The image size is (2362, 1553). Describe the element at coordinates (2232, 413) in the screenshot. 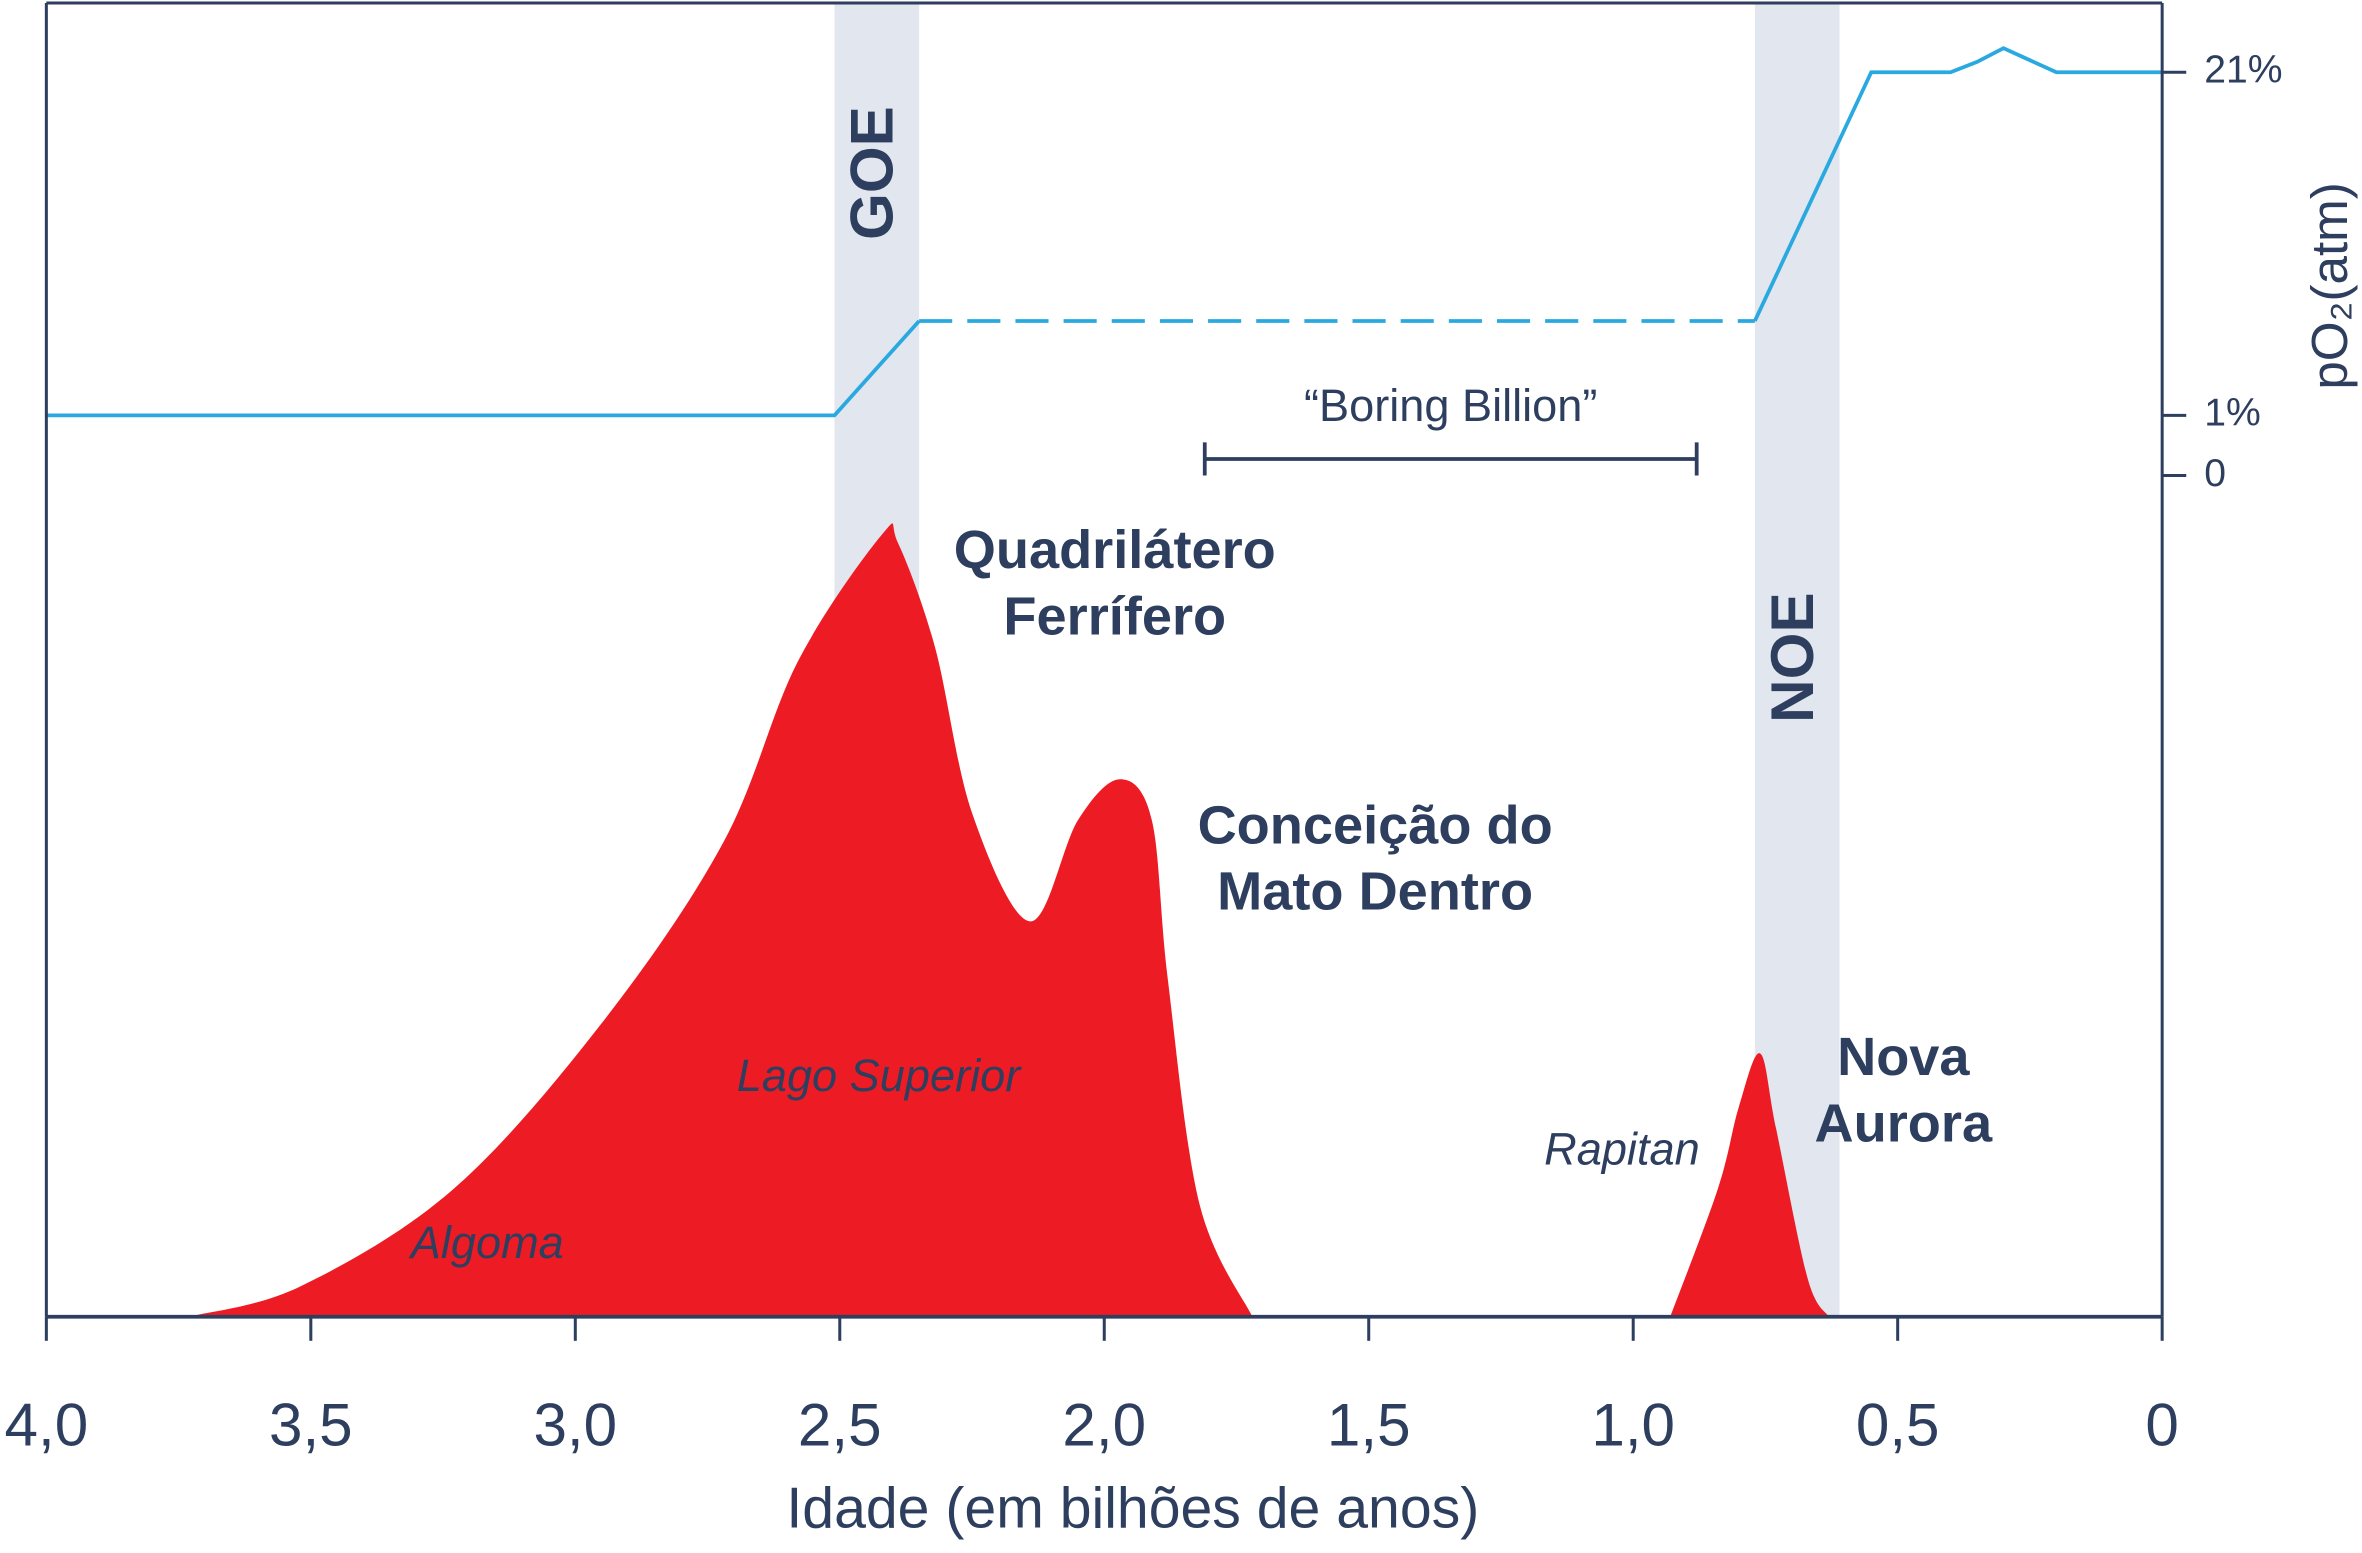

I see `y2-tick-label: 1%` at that location.